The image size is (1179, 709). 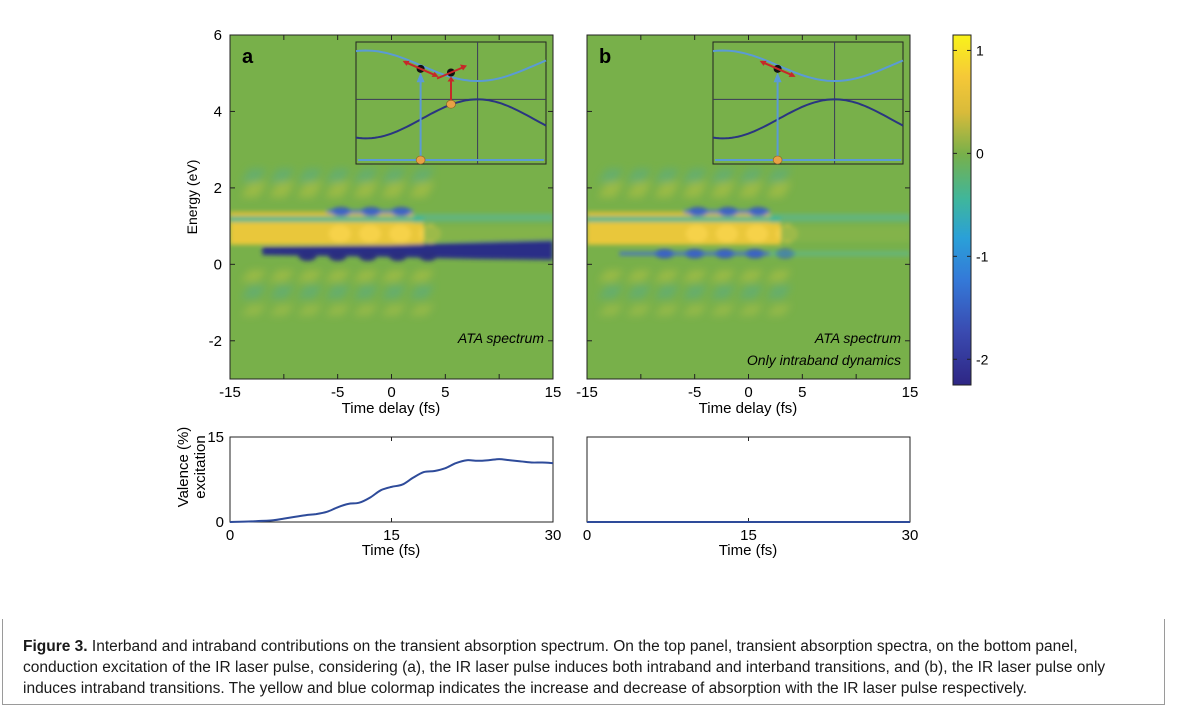 I want to click on excitation-curve, so click(x=391, y=490).